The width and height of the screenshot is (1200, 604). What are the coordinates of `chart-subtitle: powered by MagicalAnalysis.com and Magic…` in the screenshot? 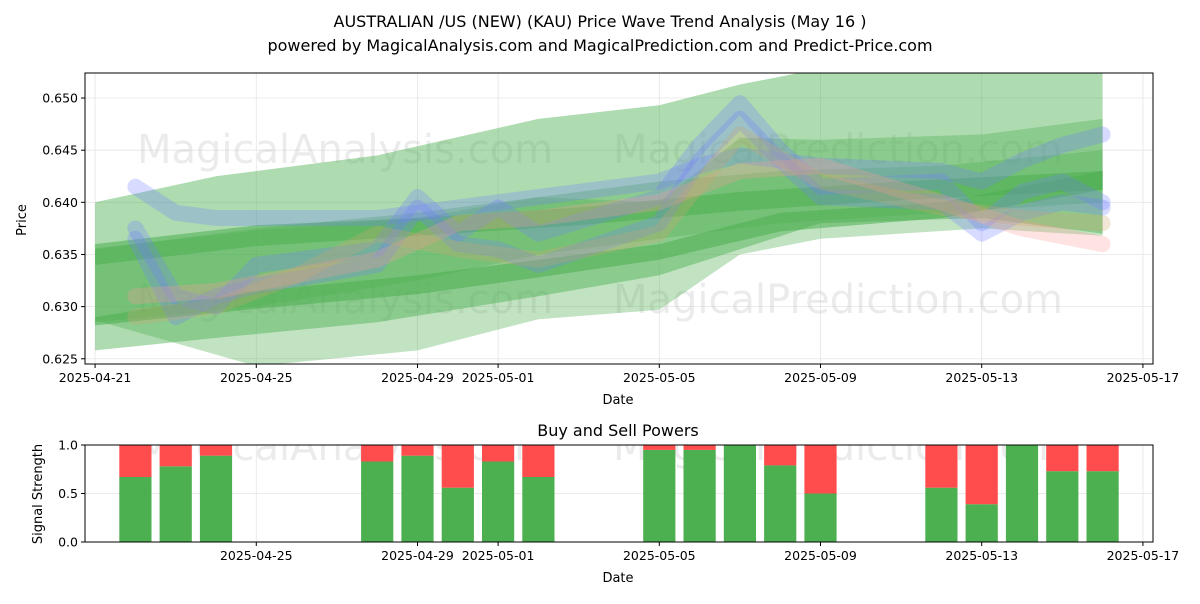 It's located at (599, 45).